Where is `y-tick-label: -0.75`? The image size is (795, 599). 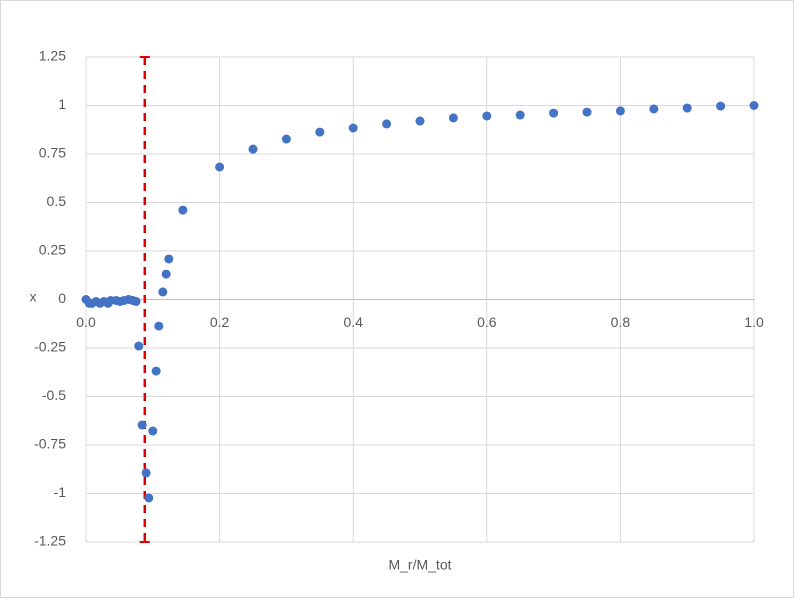
y-tick-label: -0.75 is located at coordinates (50, 444).